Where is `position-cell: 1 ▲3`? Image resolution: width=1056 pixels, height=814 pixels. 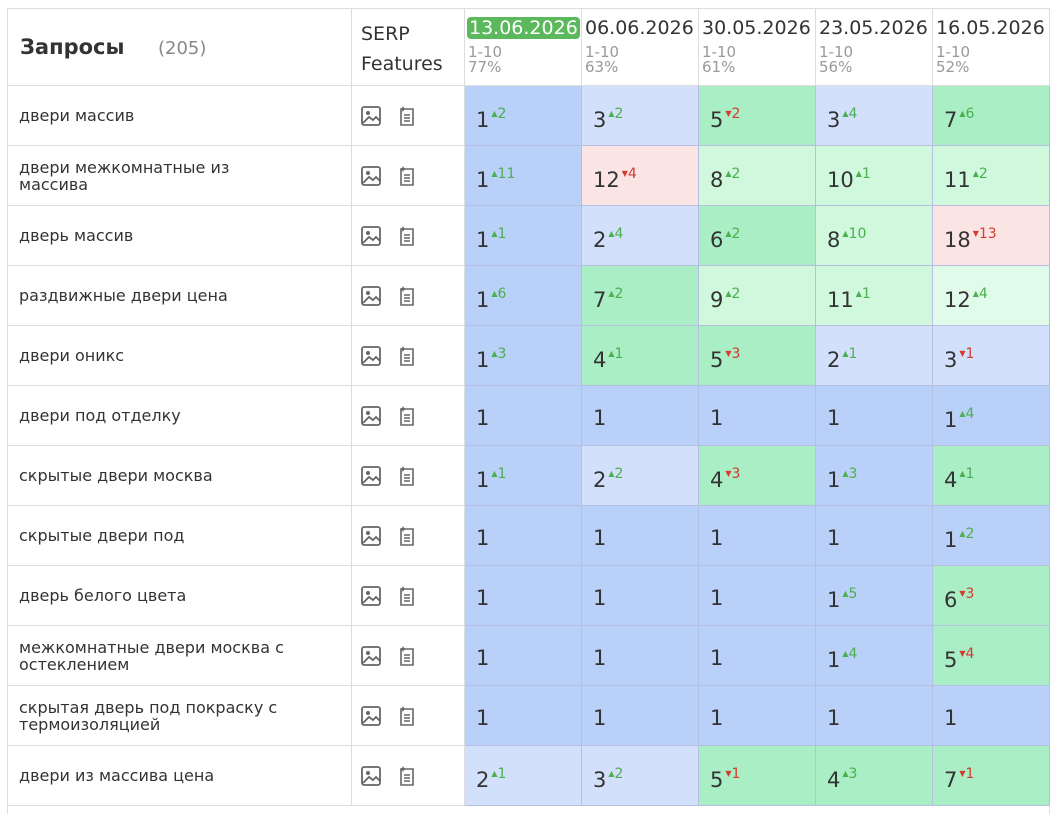
position-cell: 1 ▲3 is located at coordinates (523, 356).